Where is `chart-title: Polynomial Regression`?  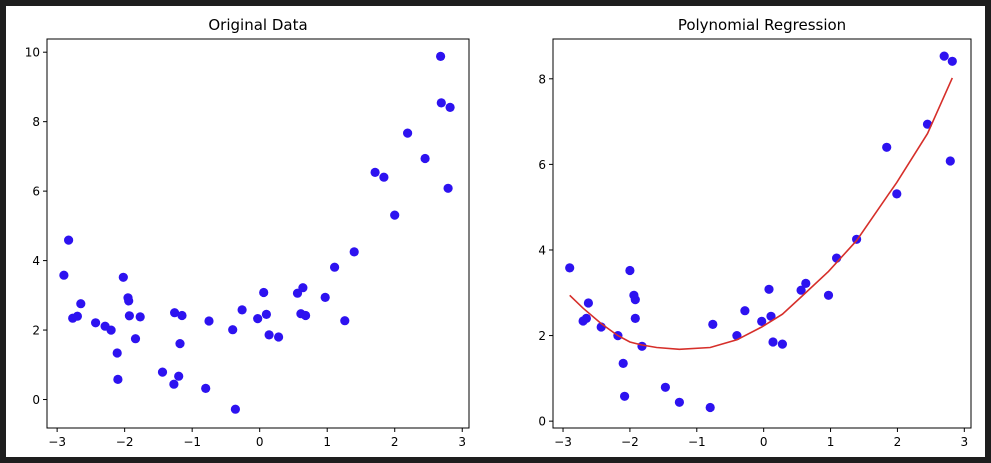 chart-title: Polynomial Regression is located at coordinates (762, 25).